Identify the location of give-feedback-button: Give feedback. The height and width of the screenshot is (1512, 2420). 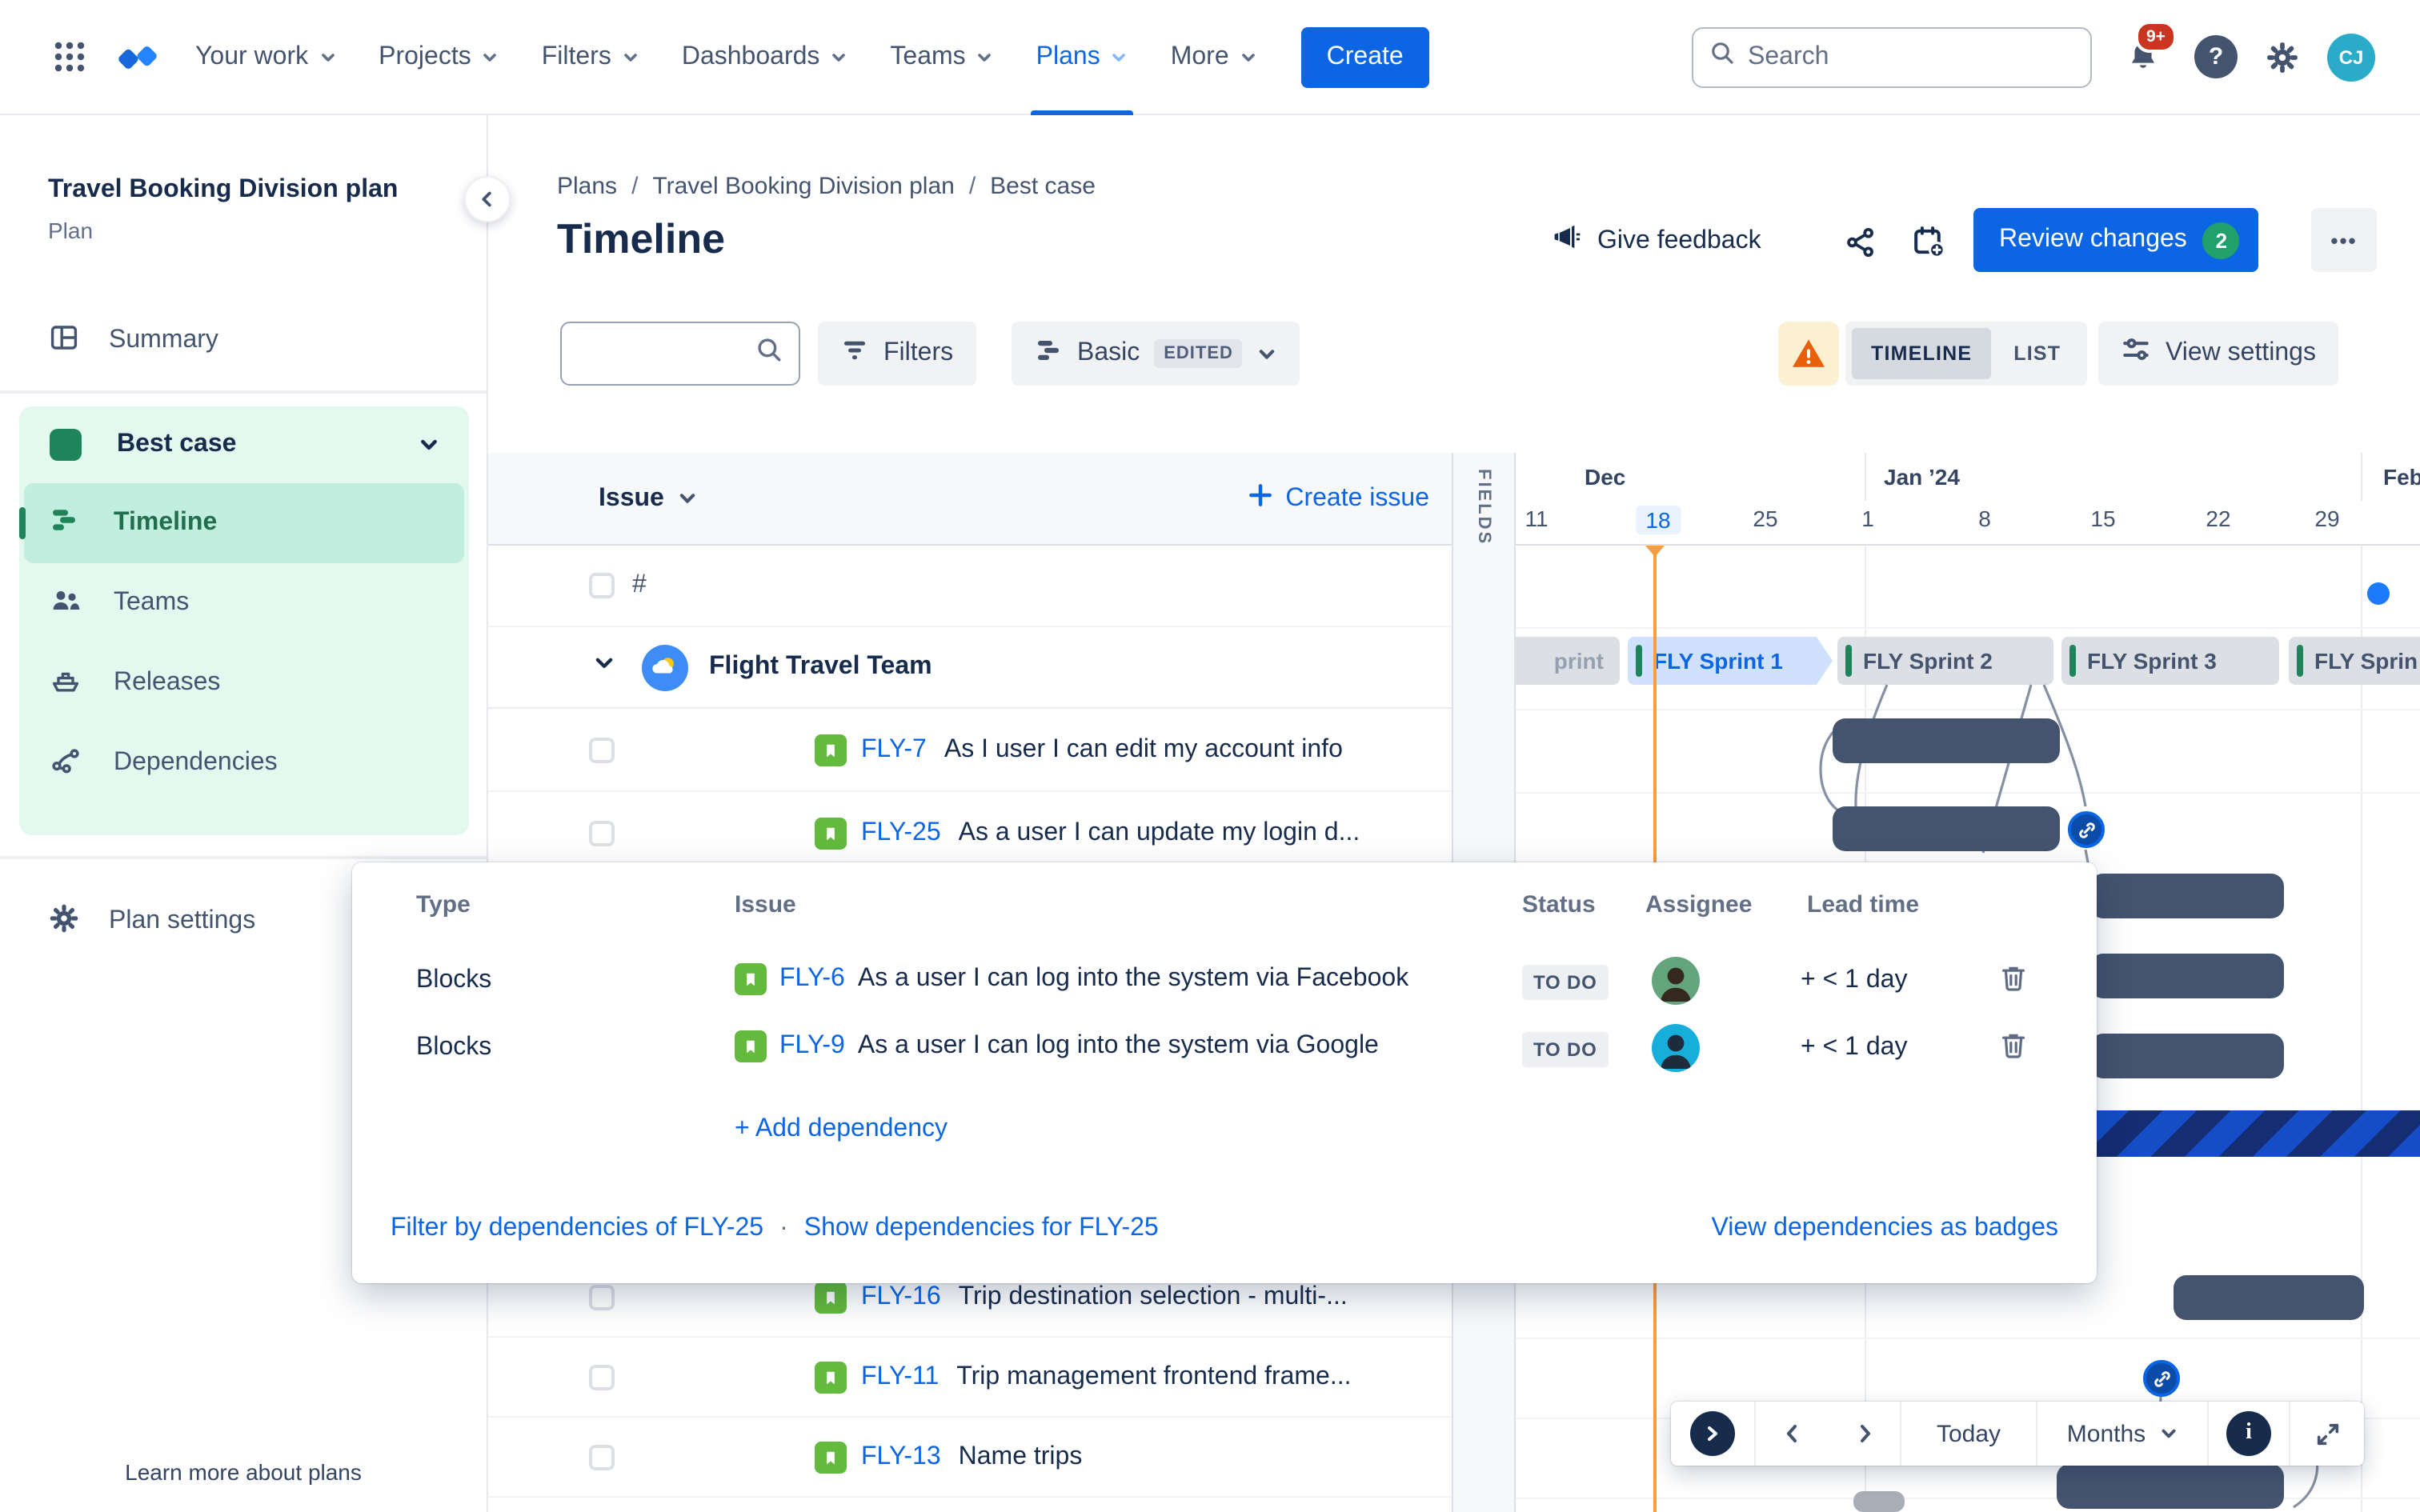
(1656, 241).